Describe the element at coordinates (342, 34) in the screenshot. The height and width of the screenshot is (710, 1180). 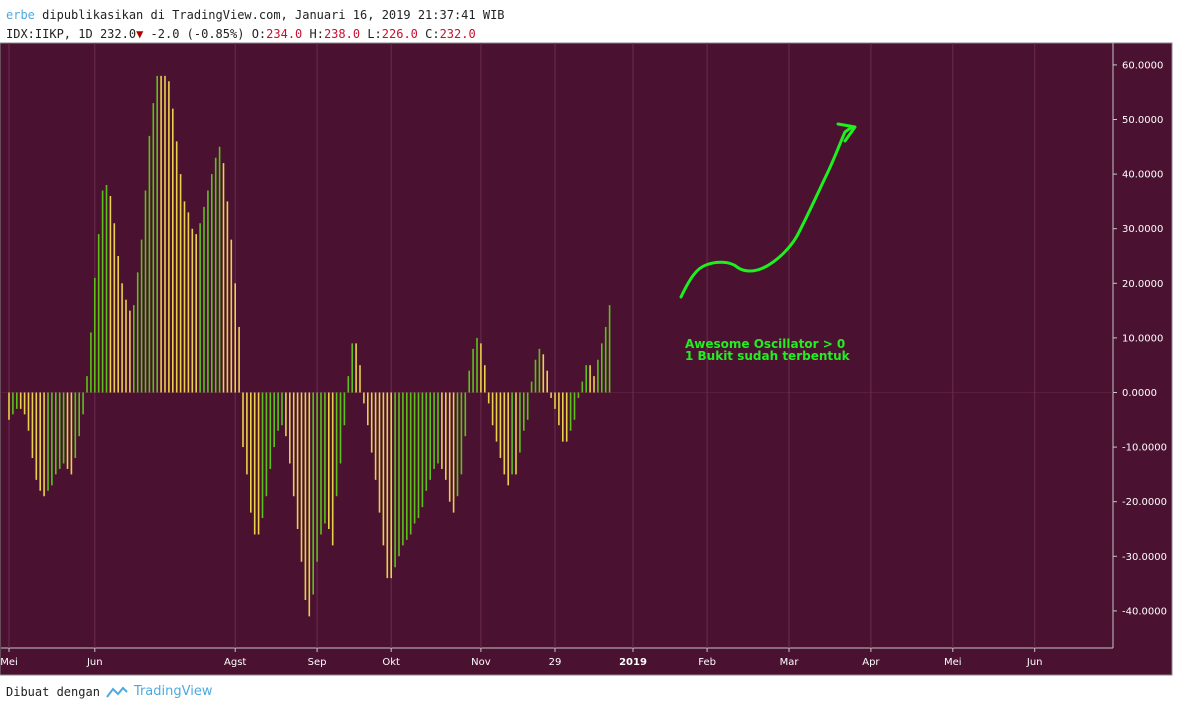
I see `high-value: 238.0` at that location.